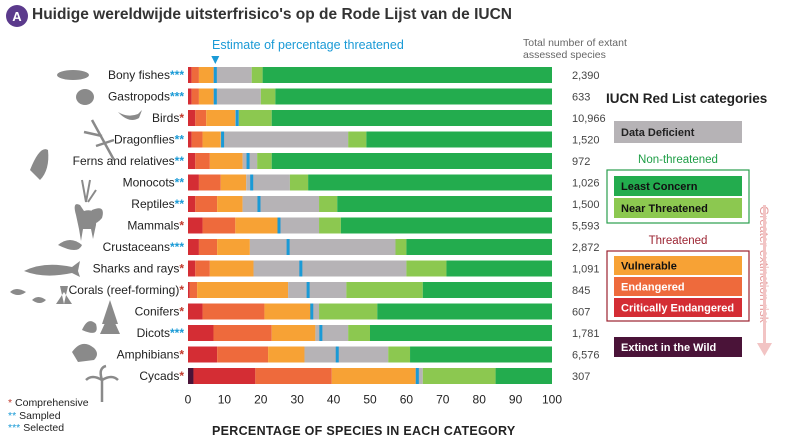 The height and width of the screenshot is (447, 800). Describe the element at coordinates (159, 376) in the screenshot. I see `category-name: Cycads` at that location.